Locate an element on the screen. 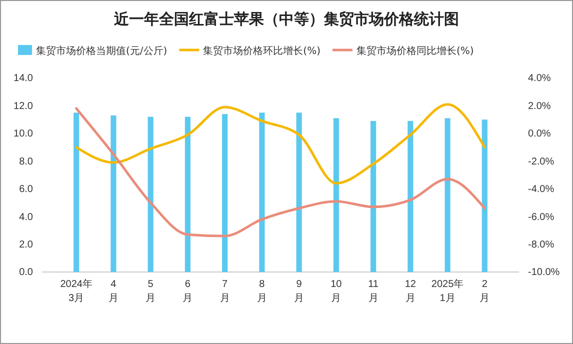  legend-label: 集贸市场价格环比增长(%) is located at coordinates (262, 51).